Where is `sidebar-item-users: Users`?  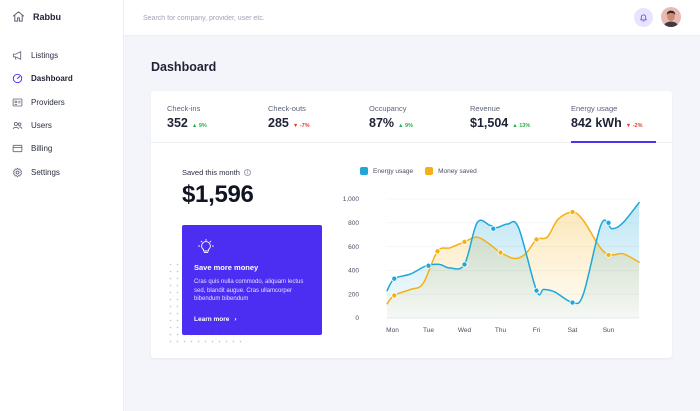
sidebar-item-users: Users is located at coordinates (42, 125).